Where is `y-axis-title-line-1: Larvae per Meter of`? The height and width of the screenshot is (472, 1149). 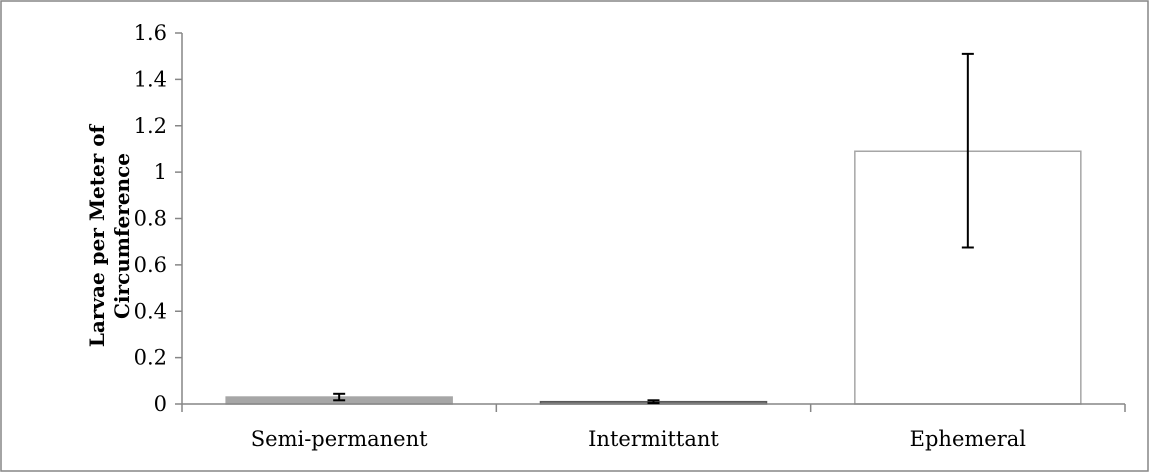
y-axis-title-line-1: Larvae per Meter of is located at coordinates (97, 235).